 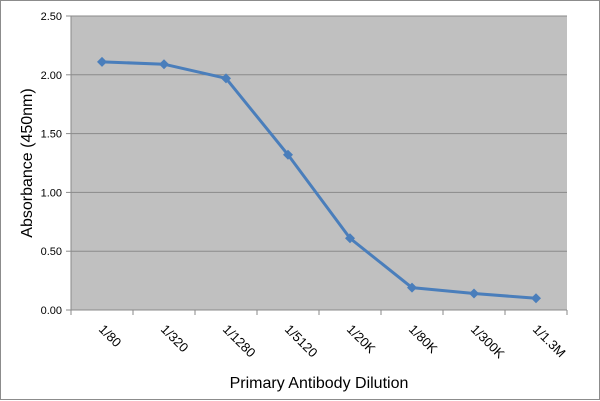 What do you see at coordinates (51, 17) in the screenshot?
I see `y-tick-label: 2.50` at bounding box center [51, 17].